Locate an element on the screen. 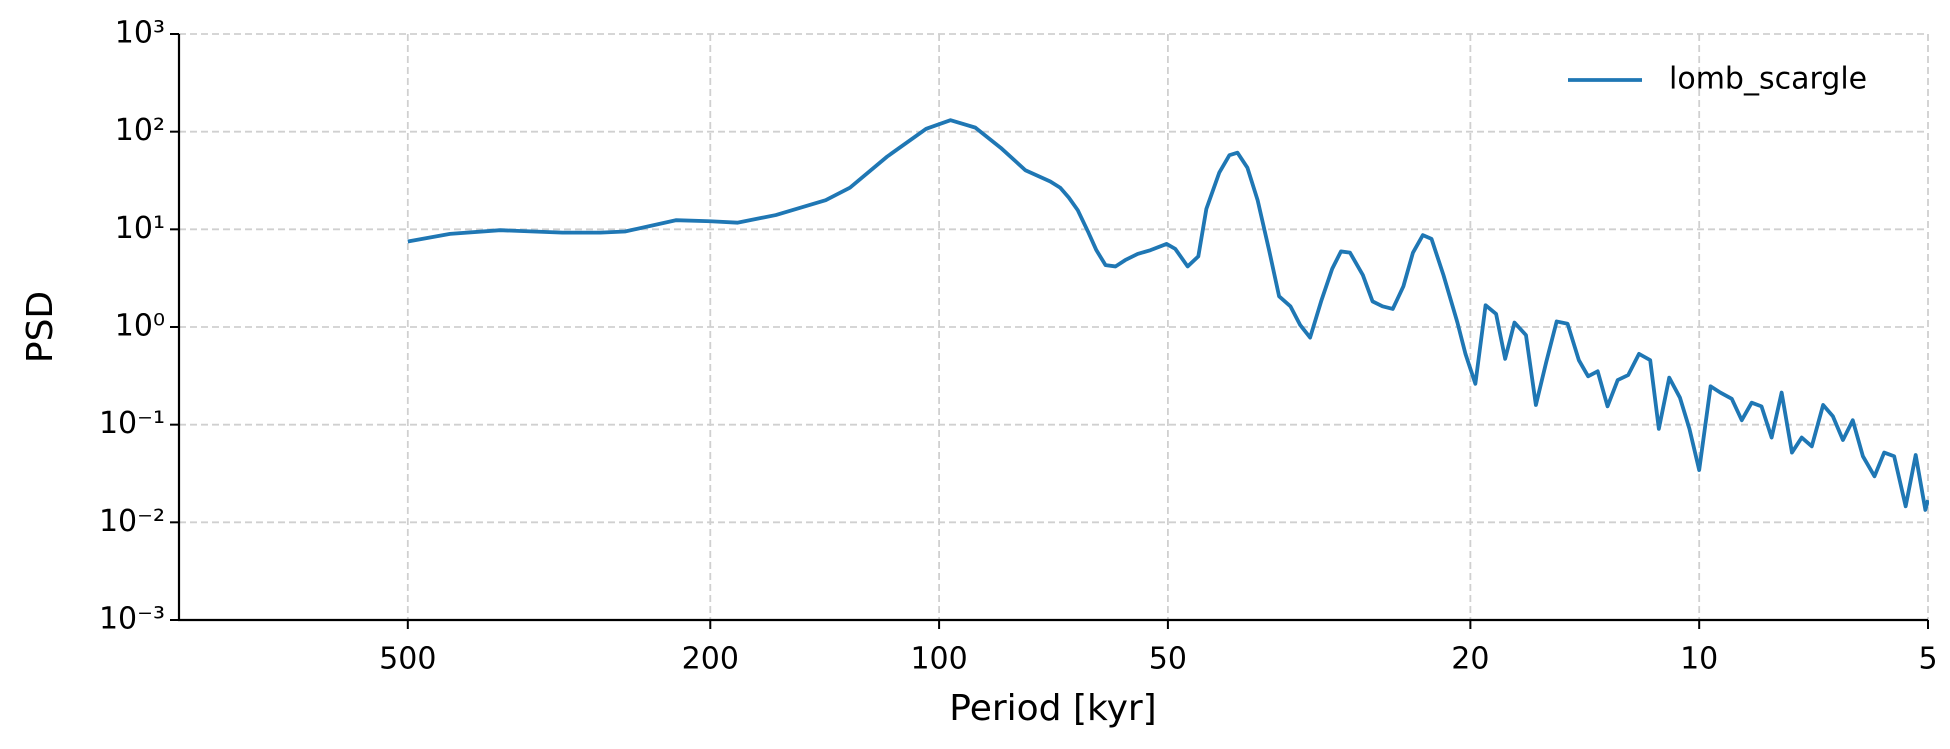 Image resolution: width=1950 pixels, height=749 pixels. x-tick-label: 200 is located at coordinates (710, 659).